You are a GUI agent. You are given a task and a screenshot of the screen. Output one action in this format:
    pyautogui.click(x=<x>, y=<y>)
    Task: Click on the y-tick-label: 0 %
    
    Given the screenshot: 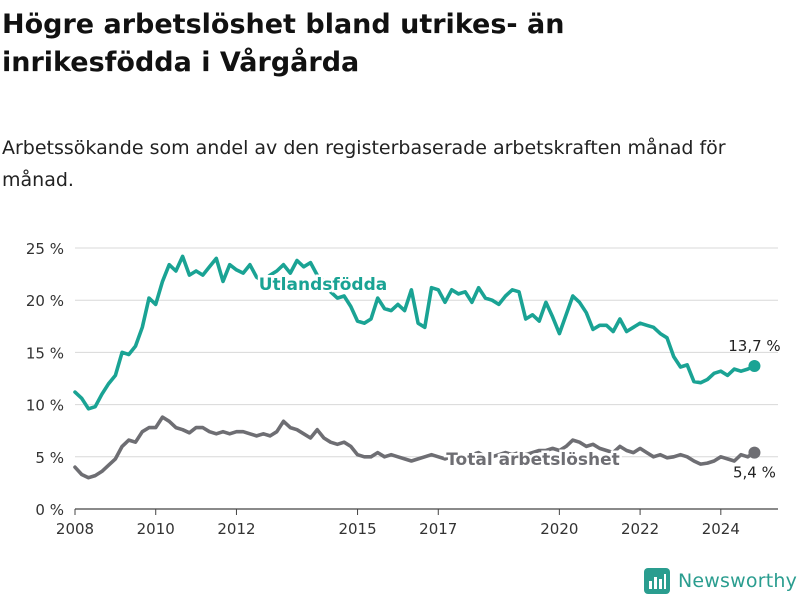 What is the action you would take?
    pyautogui.click(x=49, y=510)
    